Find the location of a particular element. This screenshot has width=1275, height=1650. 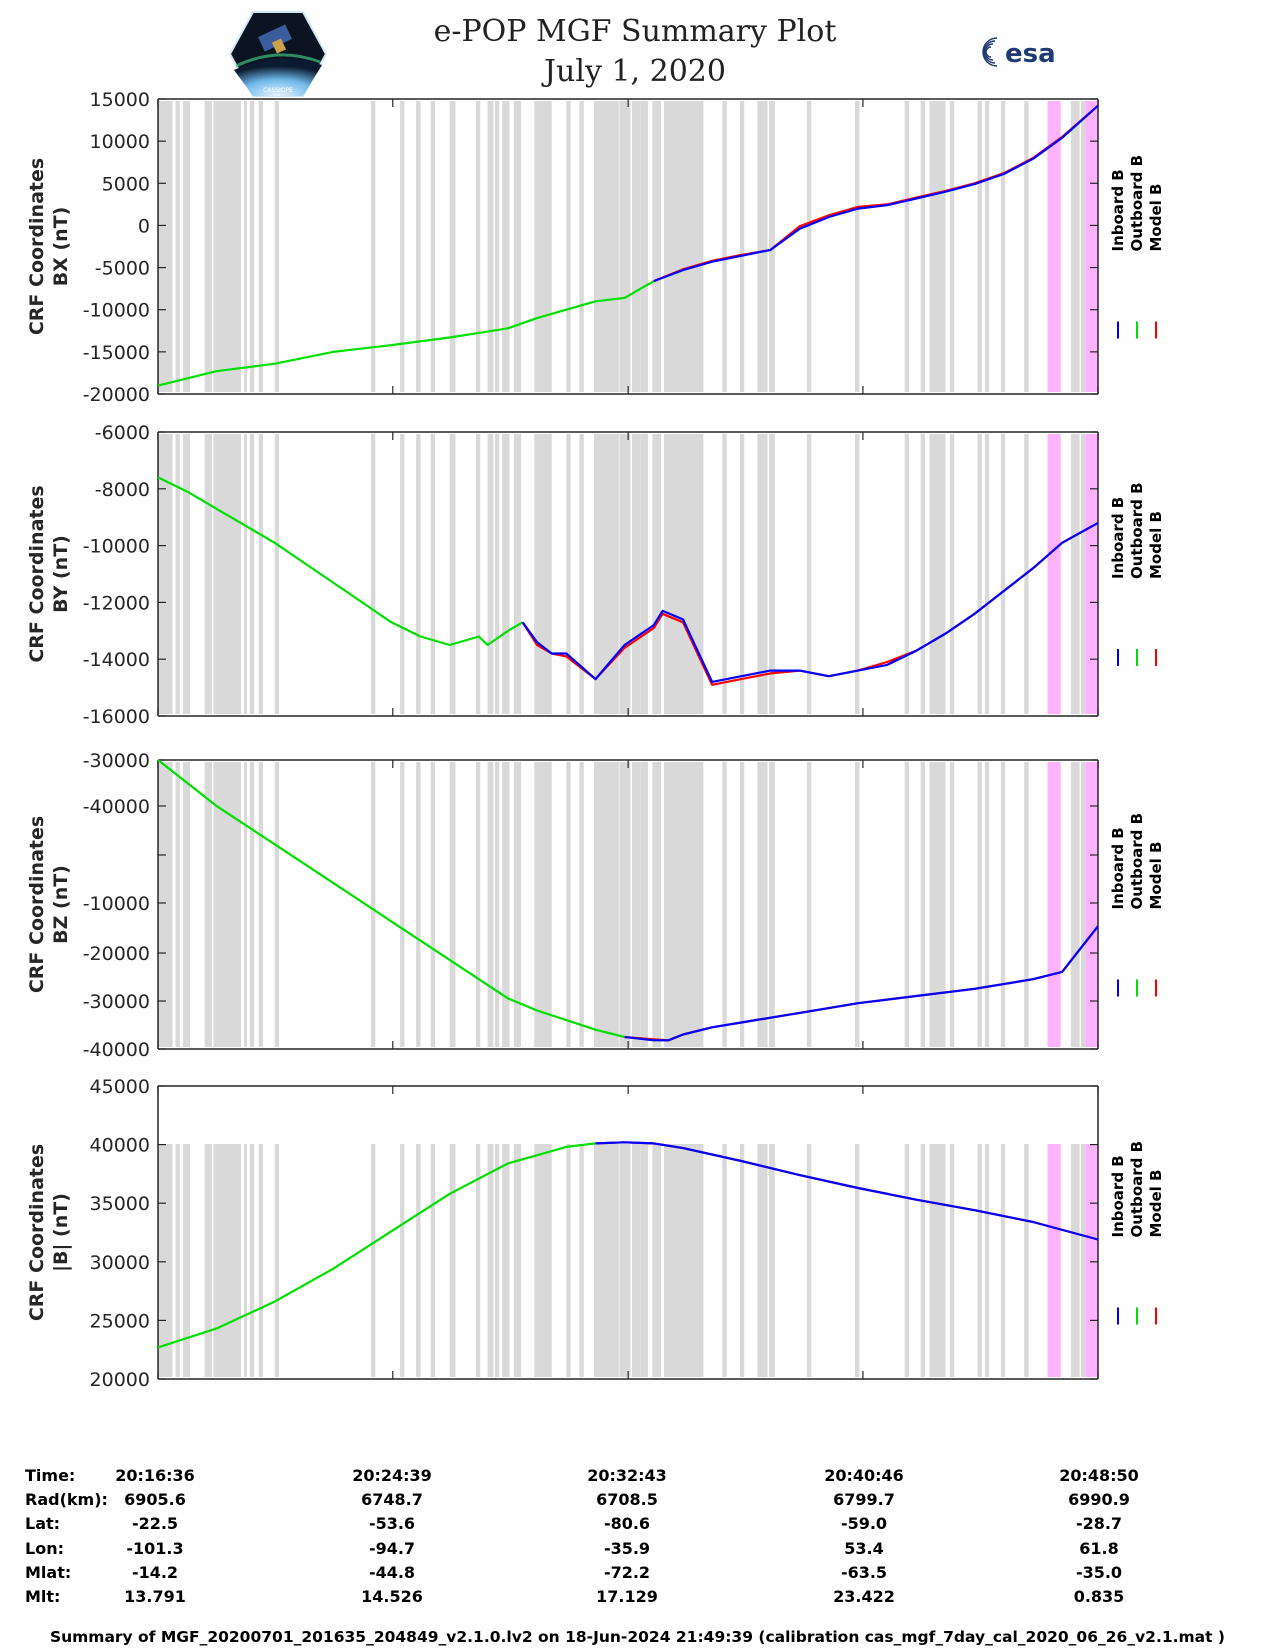

ephemeris-row: Lon: -101.3 -94.7 -35.9 53.4 61.8 is located at coordinates (637, 1551).